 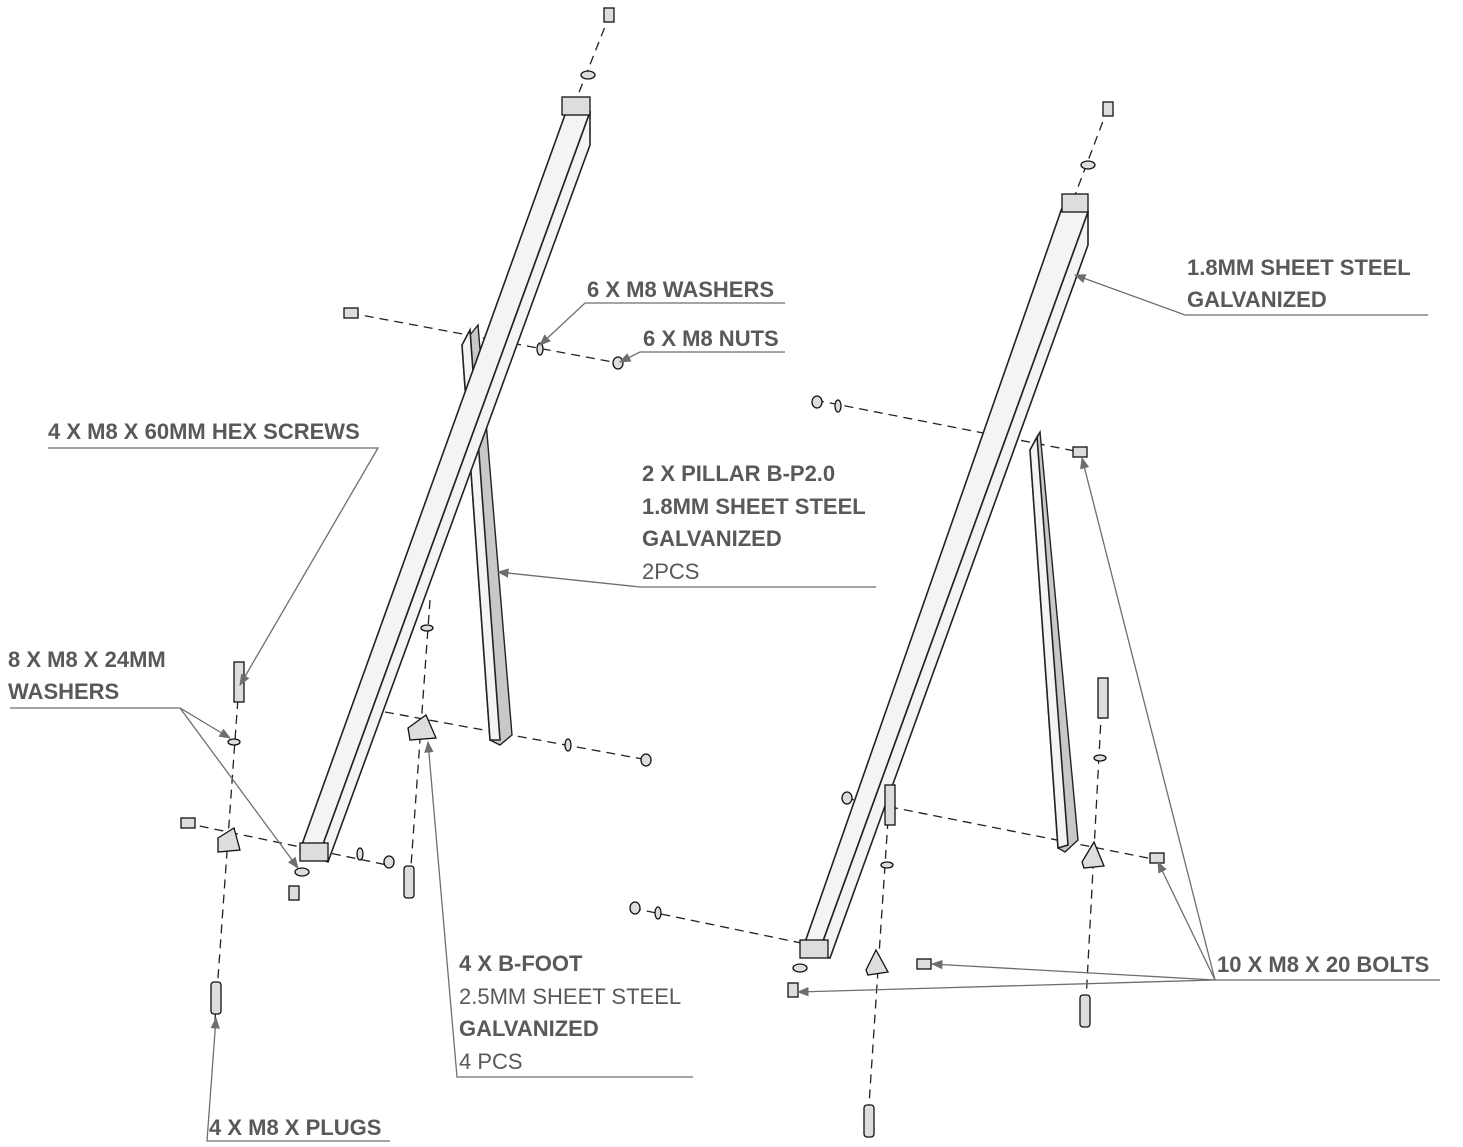 What do you see at coordinates (1049, 642) in the screenshot?
I see `brace-face` at bounding box center [1049, 642].